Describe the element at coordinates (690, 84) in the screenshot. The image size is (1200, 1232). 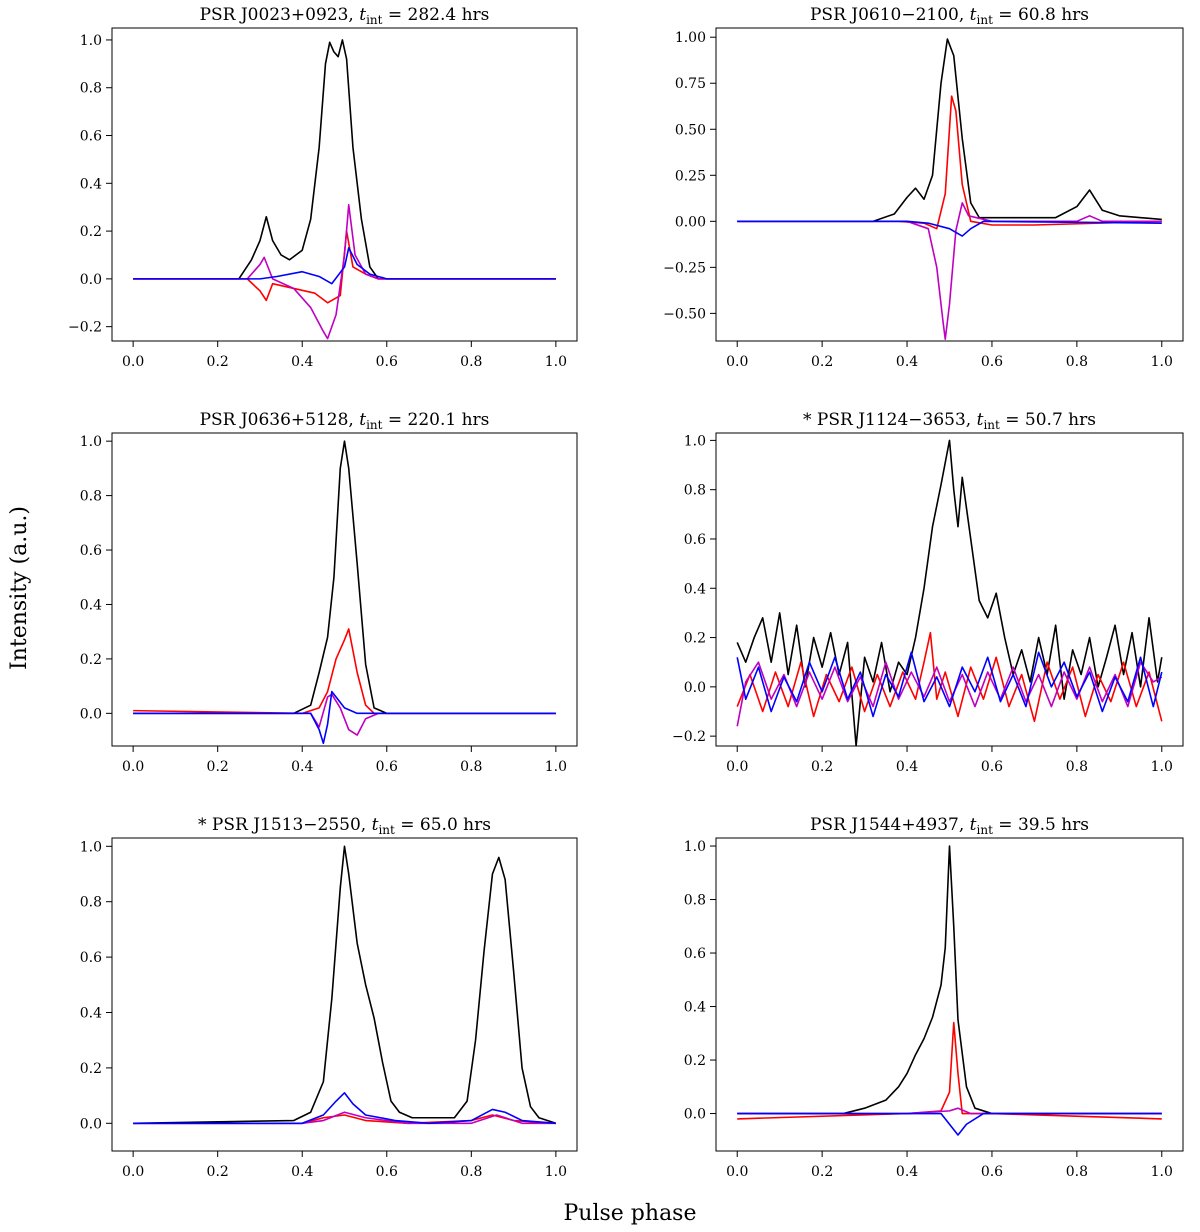
I see `y-tick-label: 0.75` at that location.